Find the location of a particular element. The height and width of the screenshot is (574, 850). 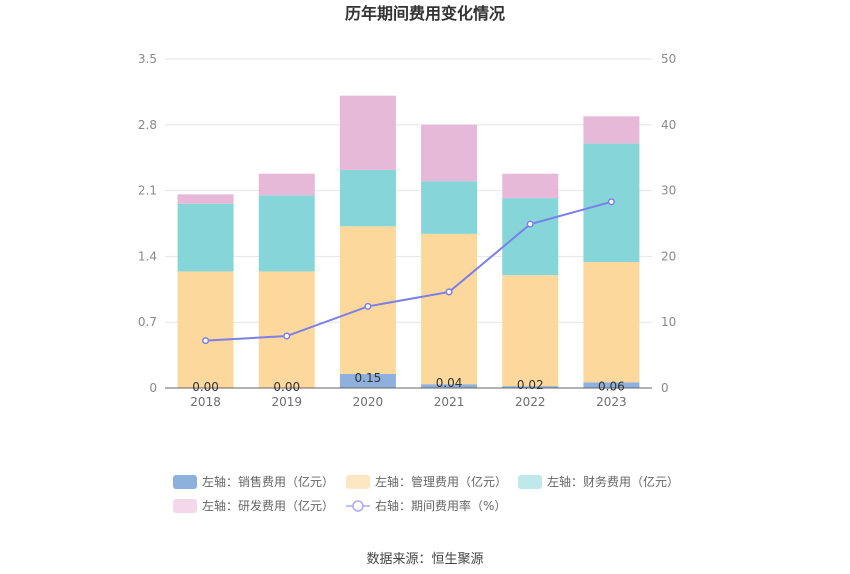

data-label-2023: 0.06 is located at coordinates (611, 386).